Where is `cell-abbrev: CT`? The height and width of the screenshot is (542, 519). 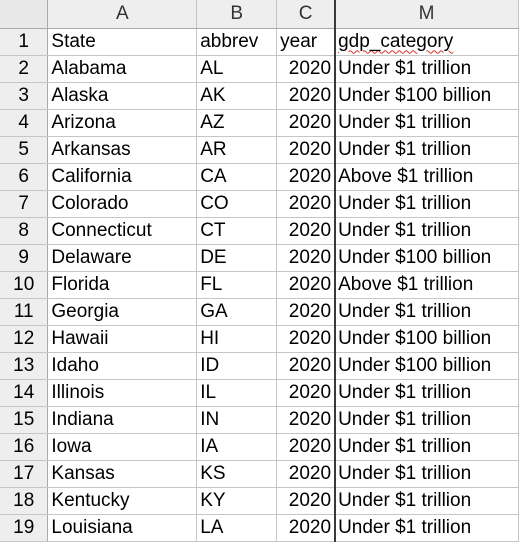
cell-abbrev: CT is located at coordinates (237, 231).